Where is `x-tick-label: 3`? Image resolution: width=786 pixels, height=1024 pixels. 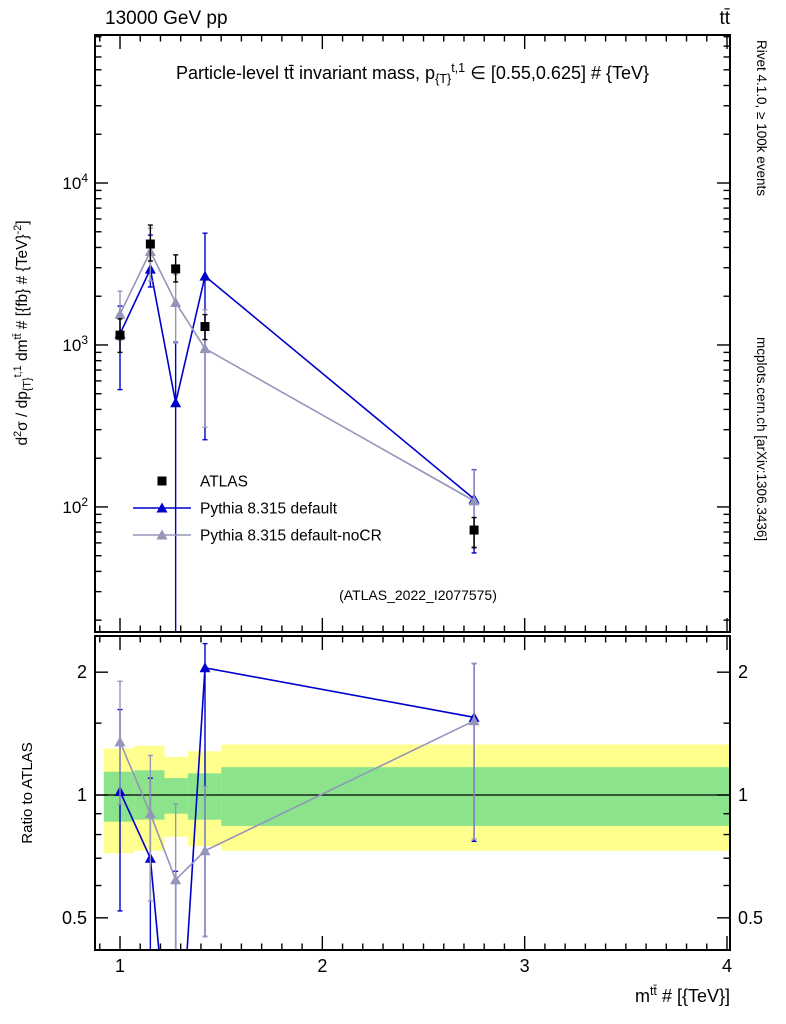
x-tick-label: 3 is located at coordinates (525, 966).